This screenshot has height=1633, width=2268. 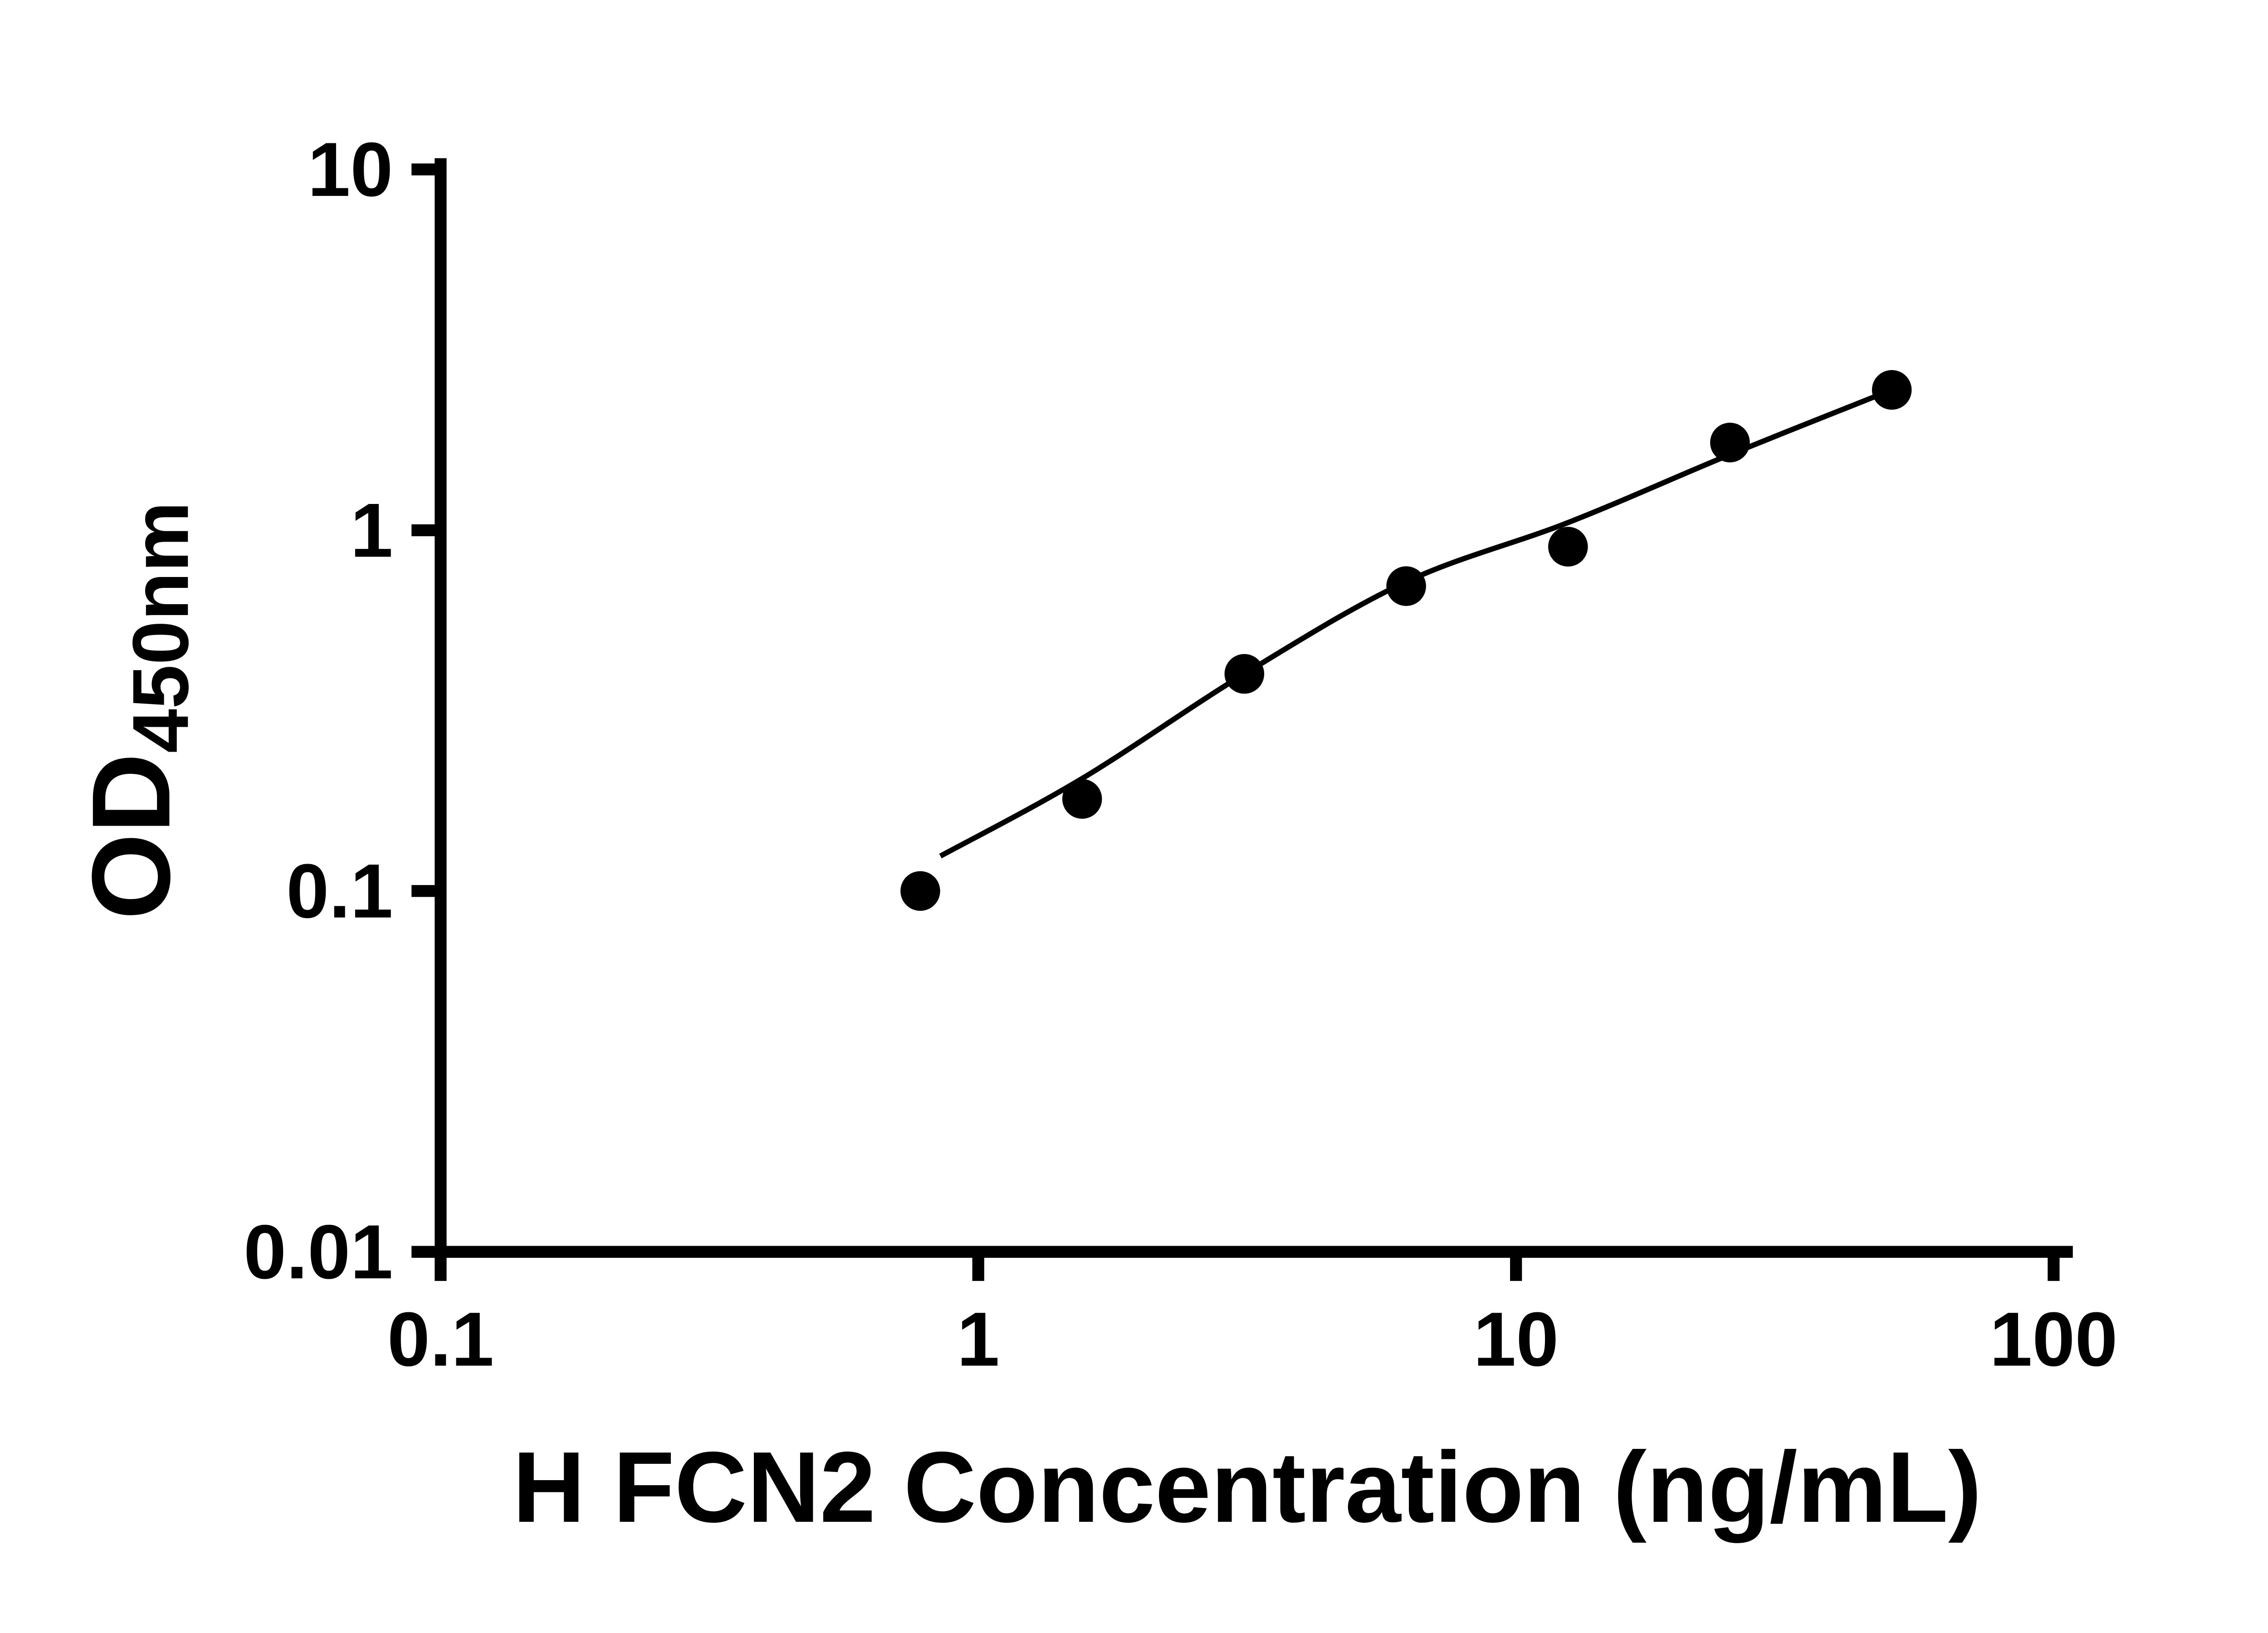 What do you see at coordinates (1247, 1487) in the screenshot?
I see `x-axis-title: H FCN2 Concentration (ng/mL)` at bounding box center [1247, 1487].